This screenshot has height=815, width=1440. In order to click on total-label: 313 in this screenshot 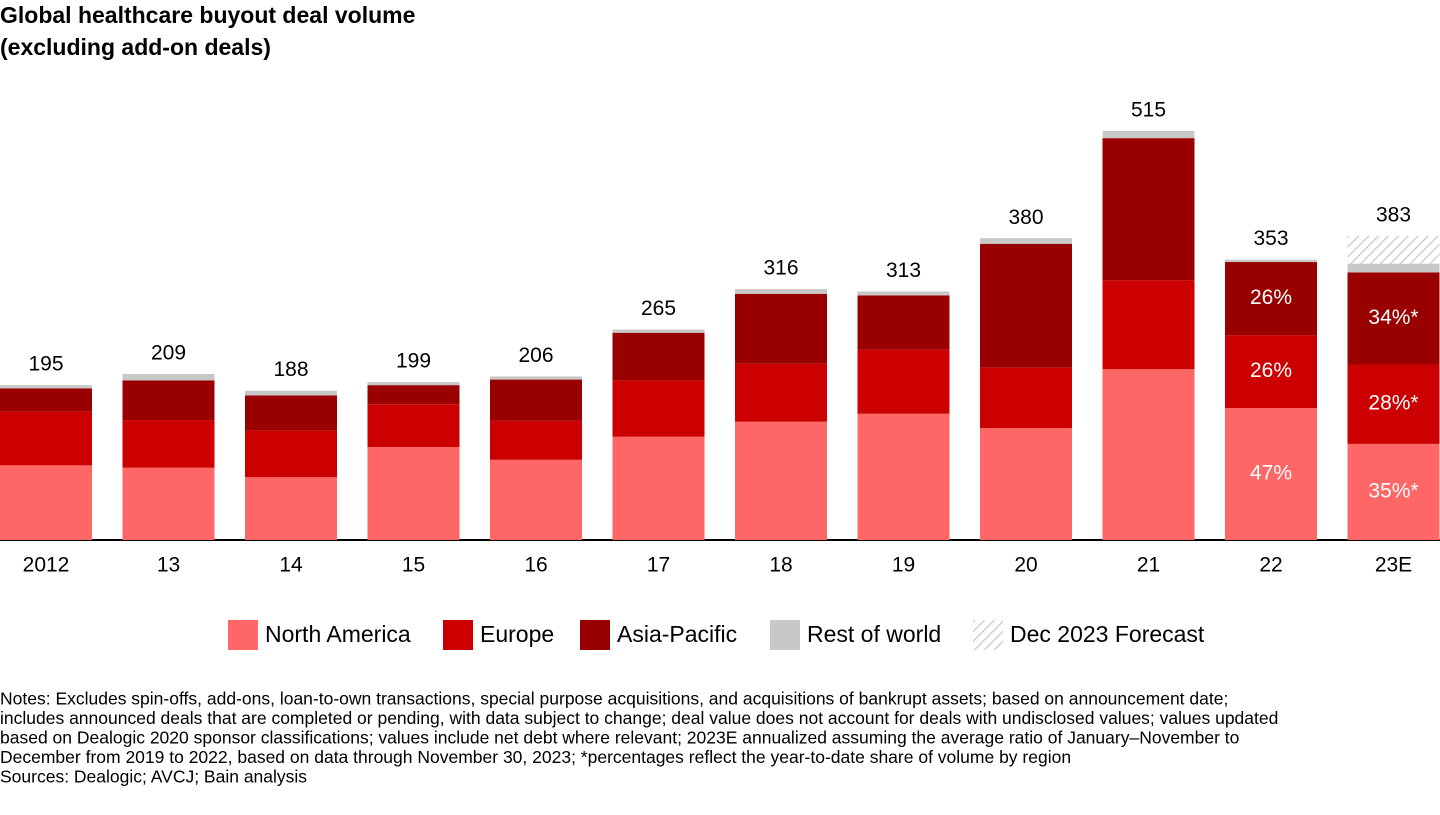, I will do `click(903, 270)`.